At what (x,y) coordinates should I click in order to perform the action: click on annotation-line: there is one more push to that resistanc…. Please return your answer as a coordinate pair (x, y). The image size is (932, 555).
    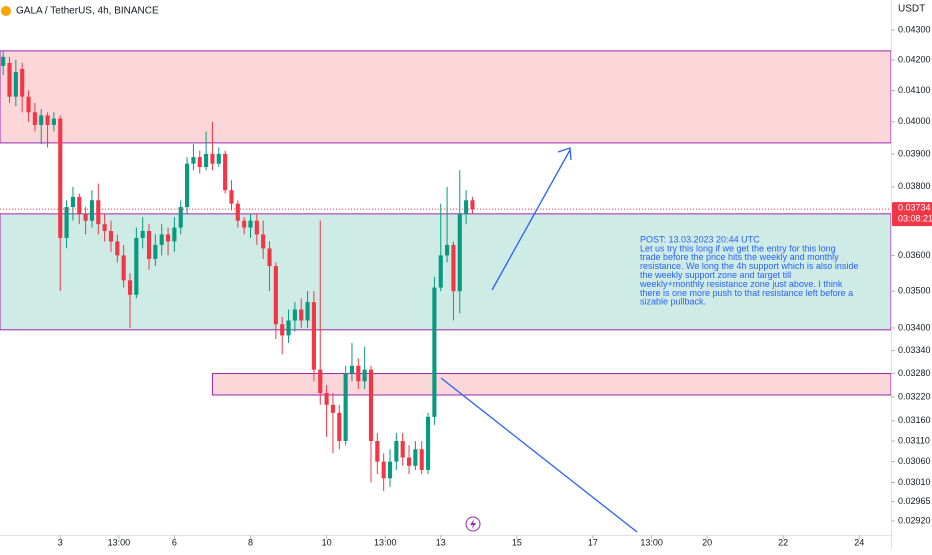
    Looking at the image, I should click on (746, 293).